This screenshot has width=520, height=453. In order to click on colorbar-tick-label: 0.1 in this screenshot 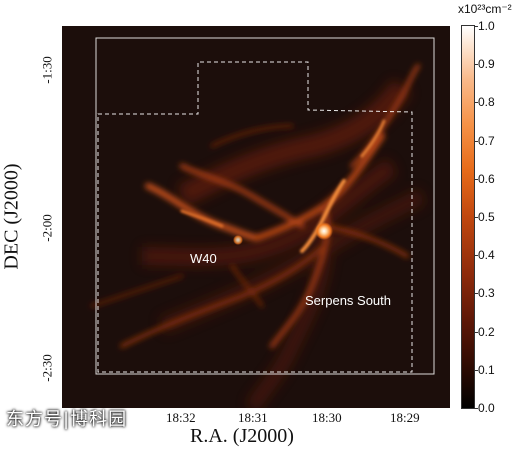, I will do `click(486, 369)`.